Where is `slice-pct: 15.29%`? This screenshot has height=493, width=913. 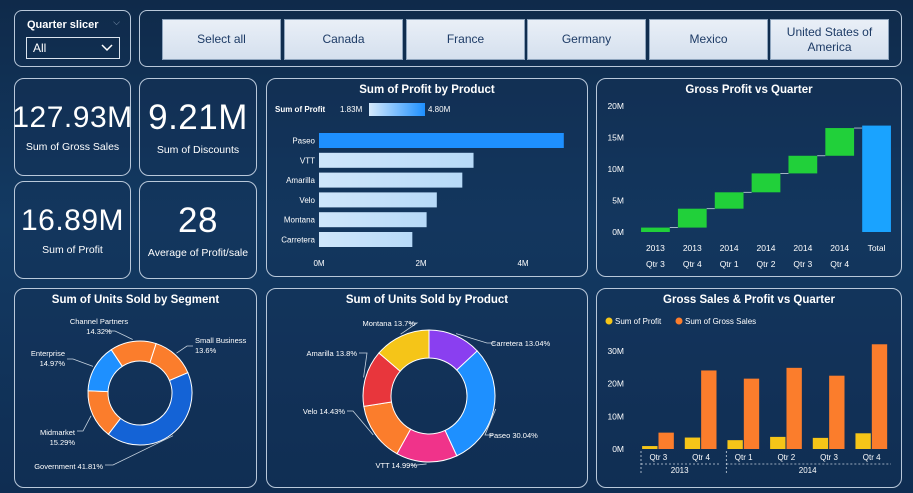
slice-pct: 15.29% is located at coordinates (63, 442).